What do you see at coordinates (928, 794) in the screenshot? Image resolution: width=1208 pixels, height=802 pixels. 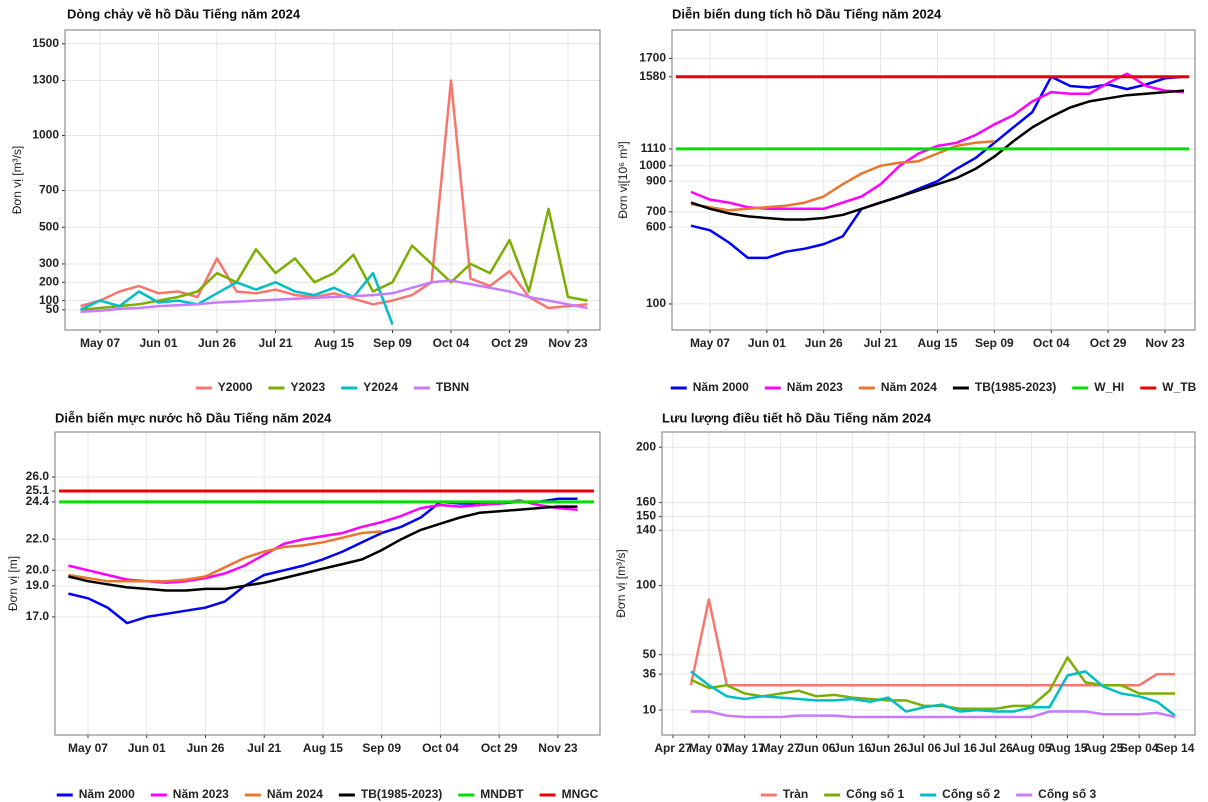 I see `legend: Tràn Cống số 1 Cống số 2 Cống số 3` at bounding box center [928, 794].